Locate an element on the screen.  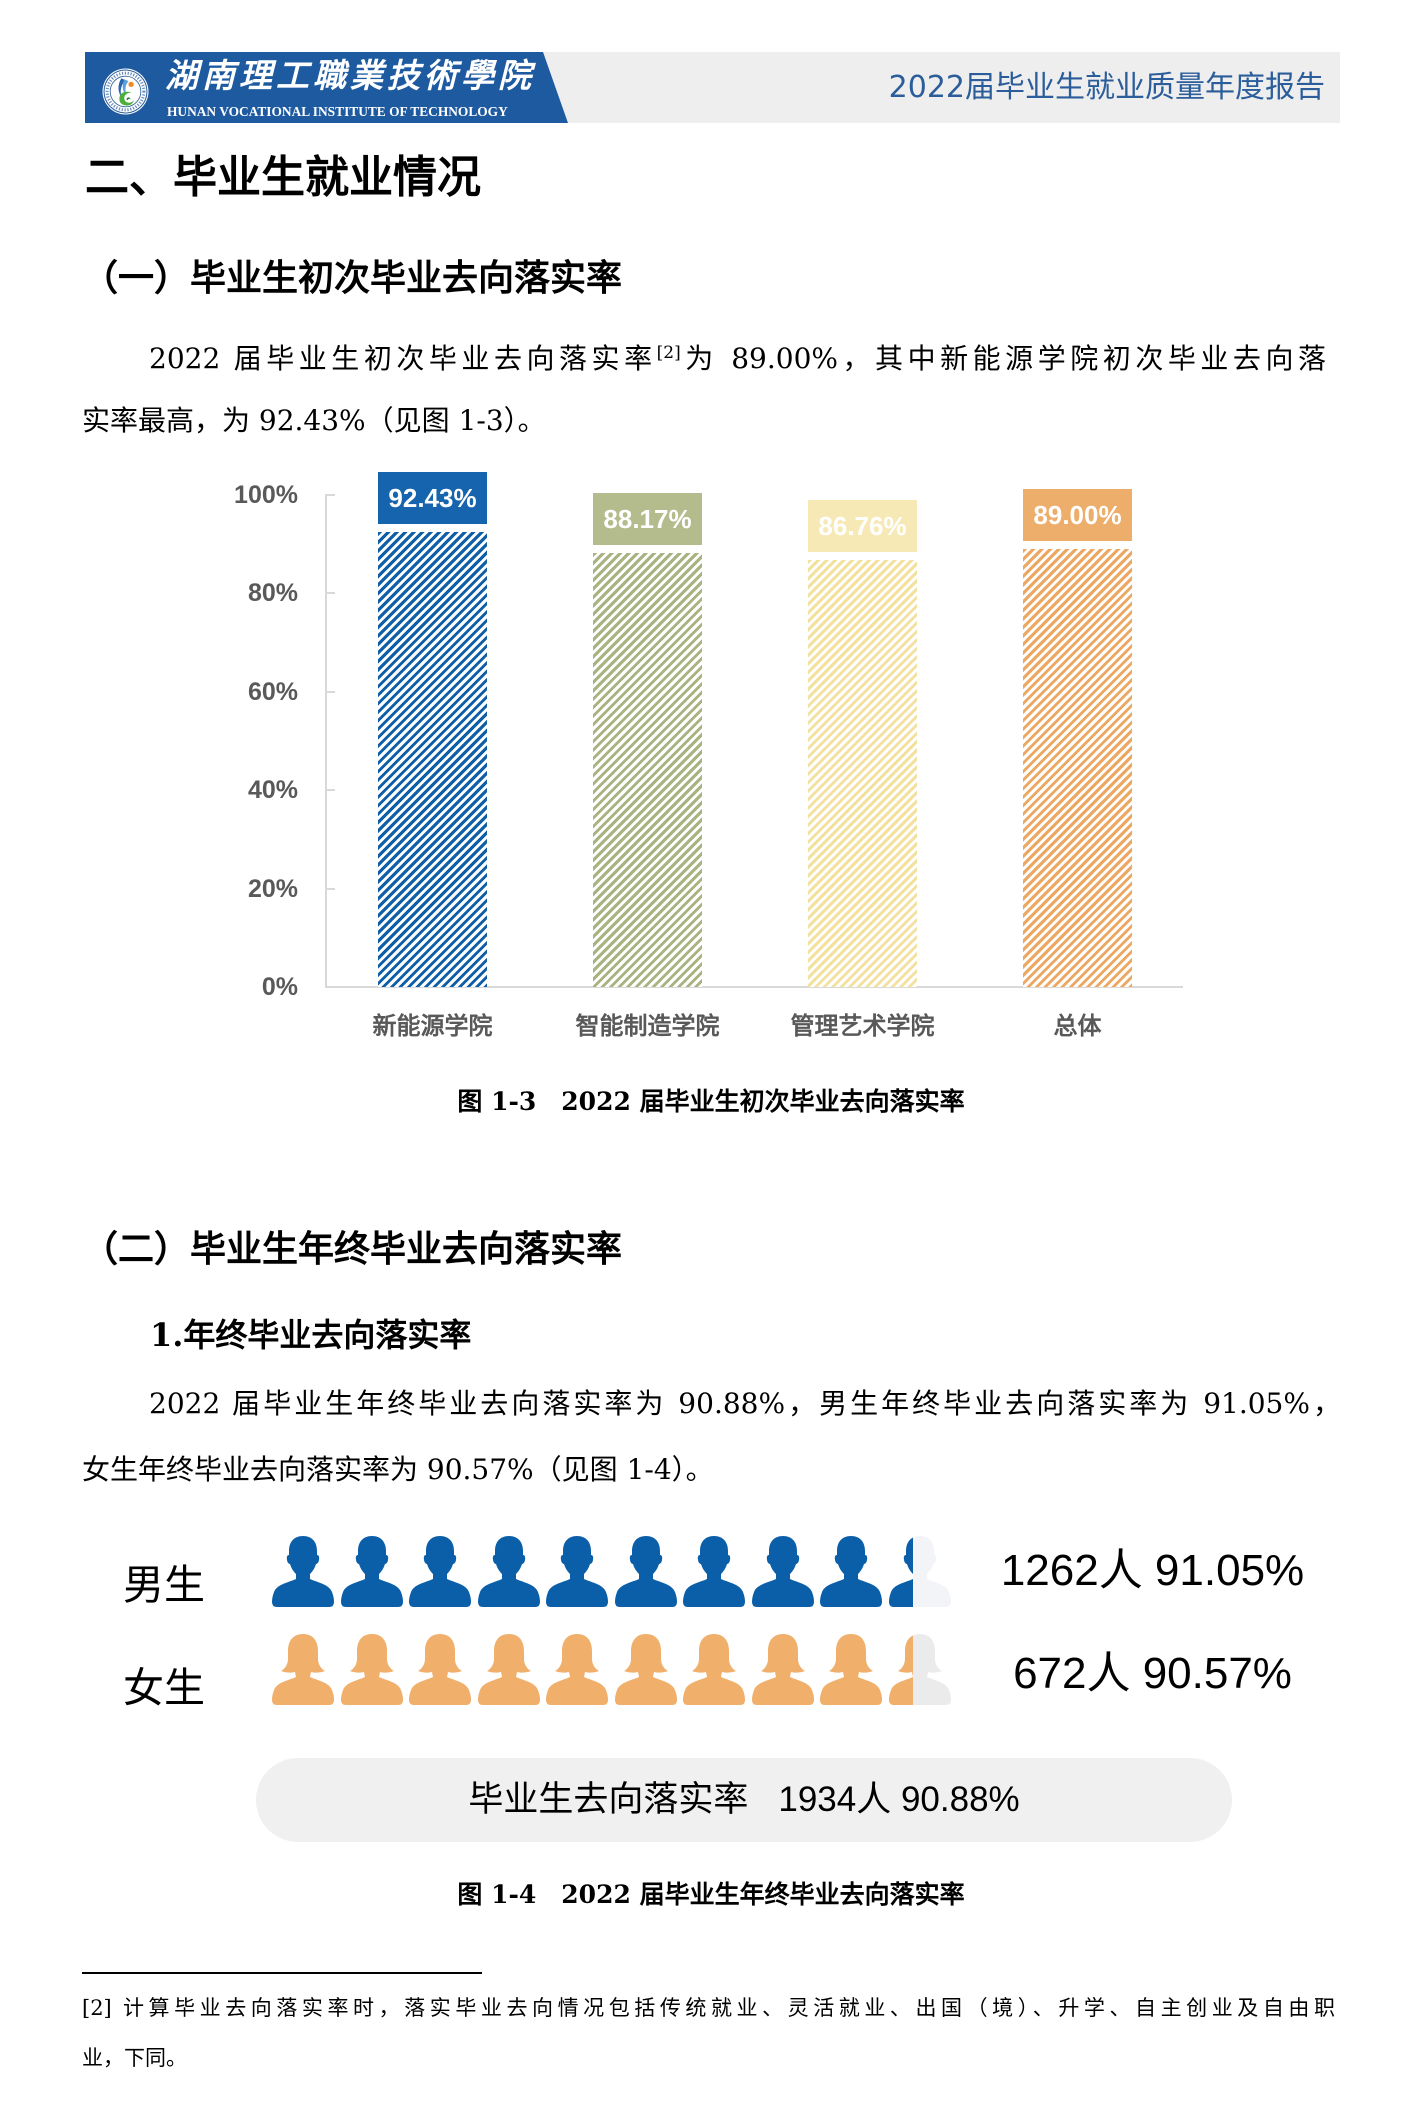
figure-caption-1-3: 图 1-3 2022 届毕业生初次毕业去向落实率 is located at coordinates (711, 1101).